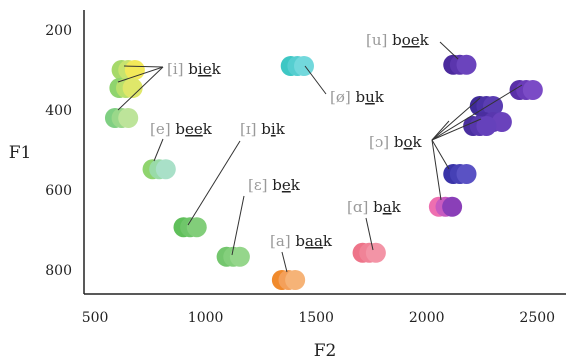  I want to click on word-vowel-underlined: oe, so click(411, 40).